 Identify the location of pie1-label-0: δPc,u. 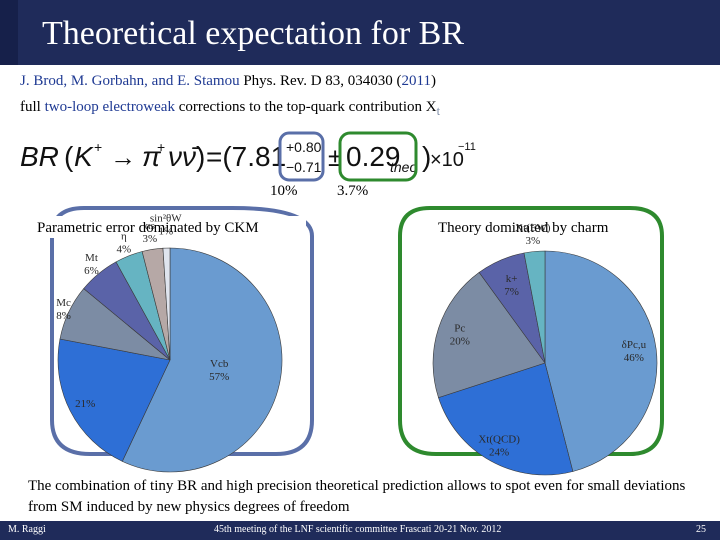
(634, 345).